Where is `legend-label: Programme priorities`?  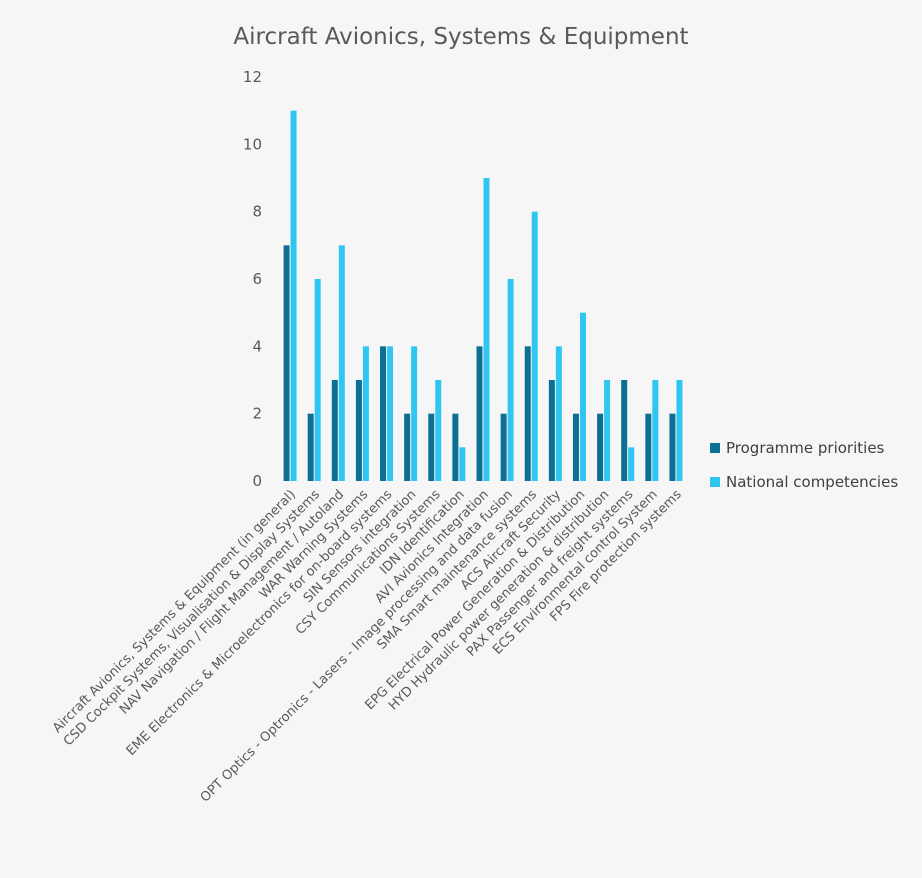 legend-label: Programme priorities is located at coordinates (805, 448).